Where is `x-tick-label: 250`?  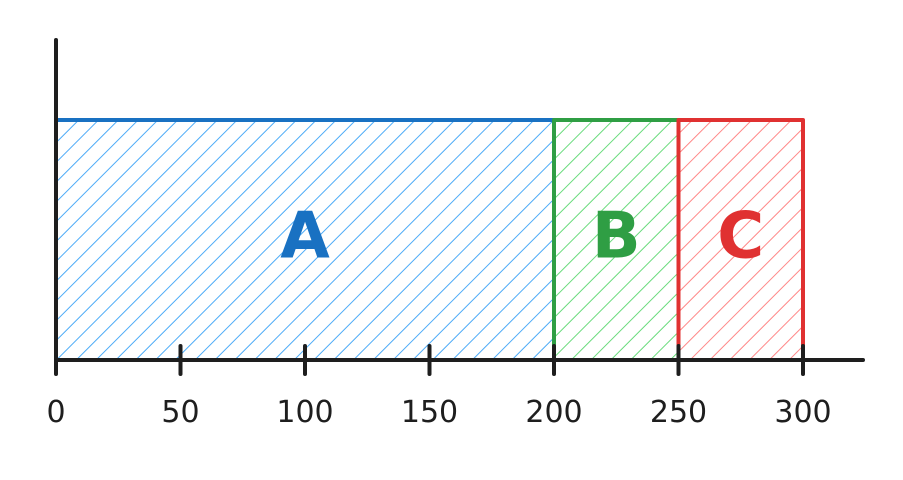 x-tick-label: 250 is located at coordinates (678, 412).